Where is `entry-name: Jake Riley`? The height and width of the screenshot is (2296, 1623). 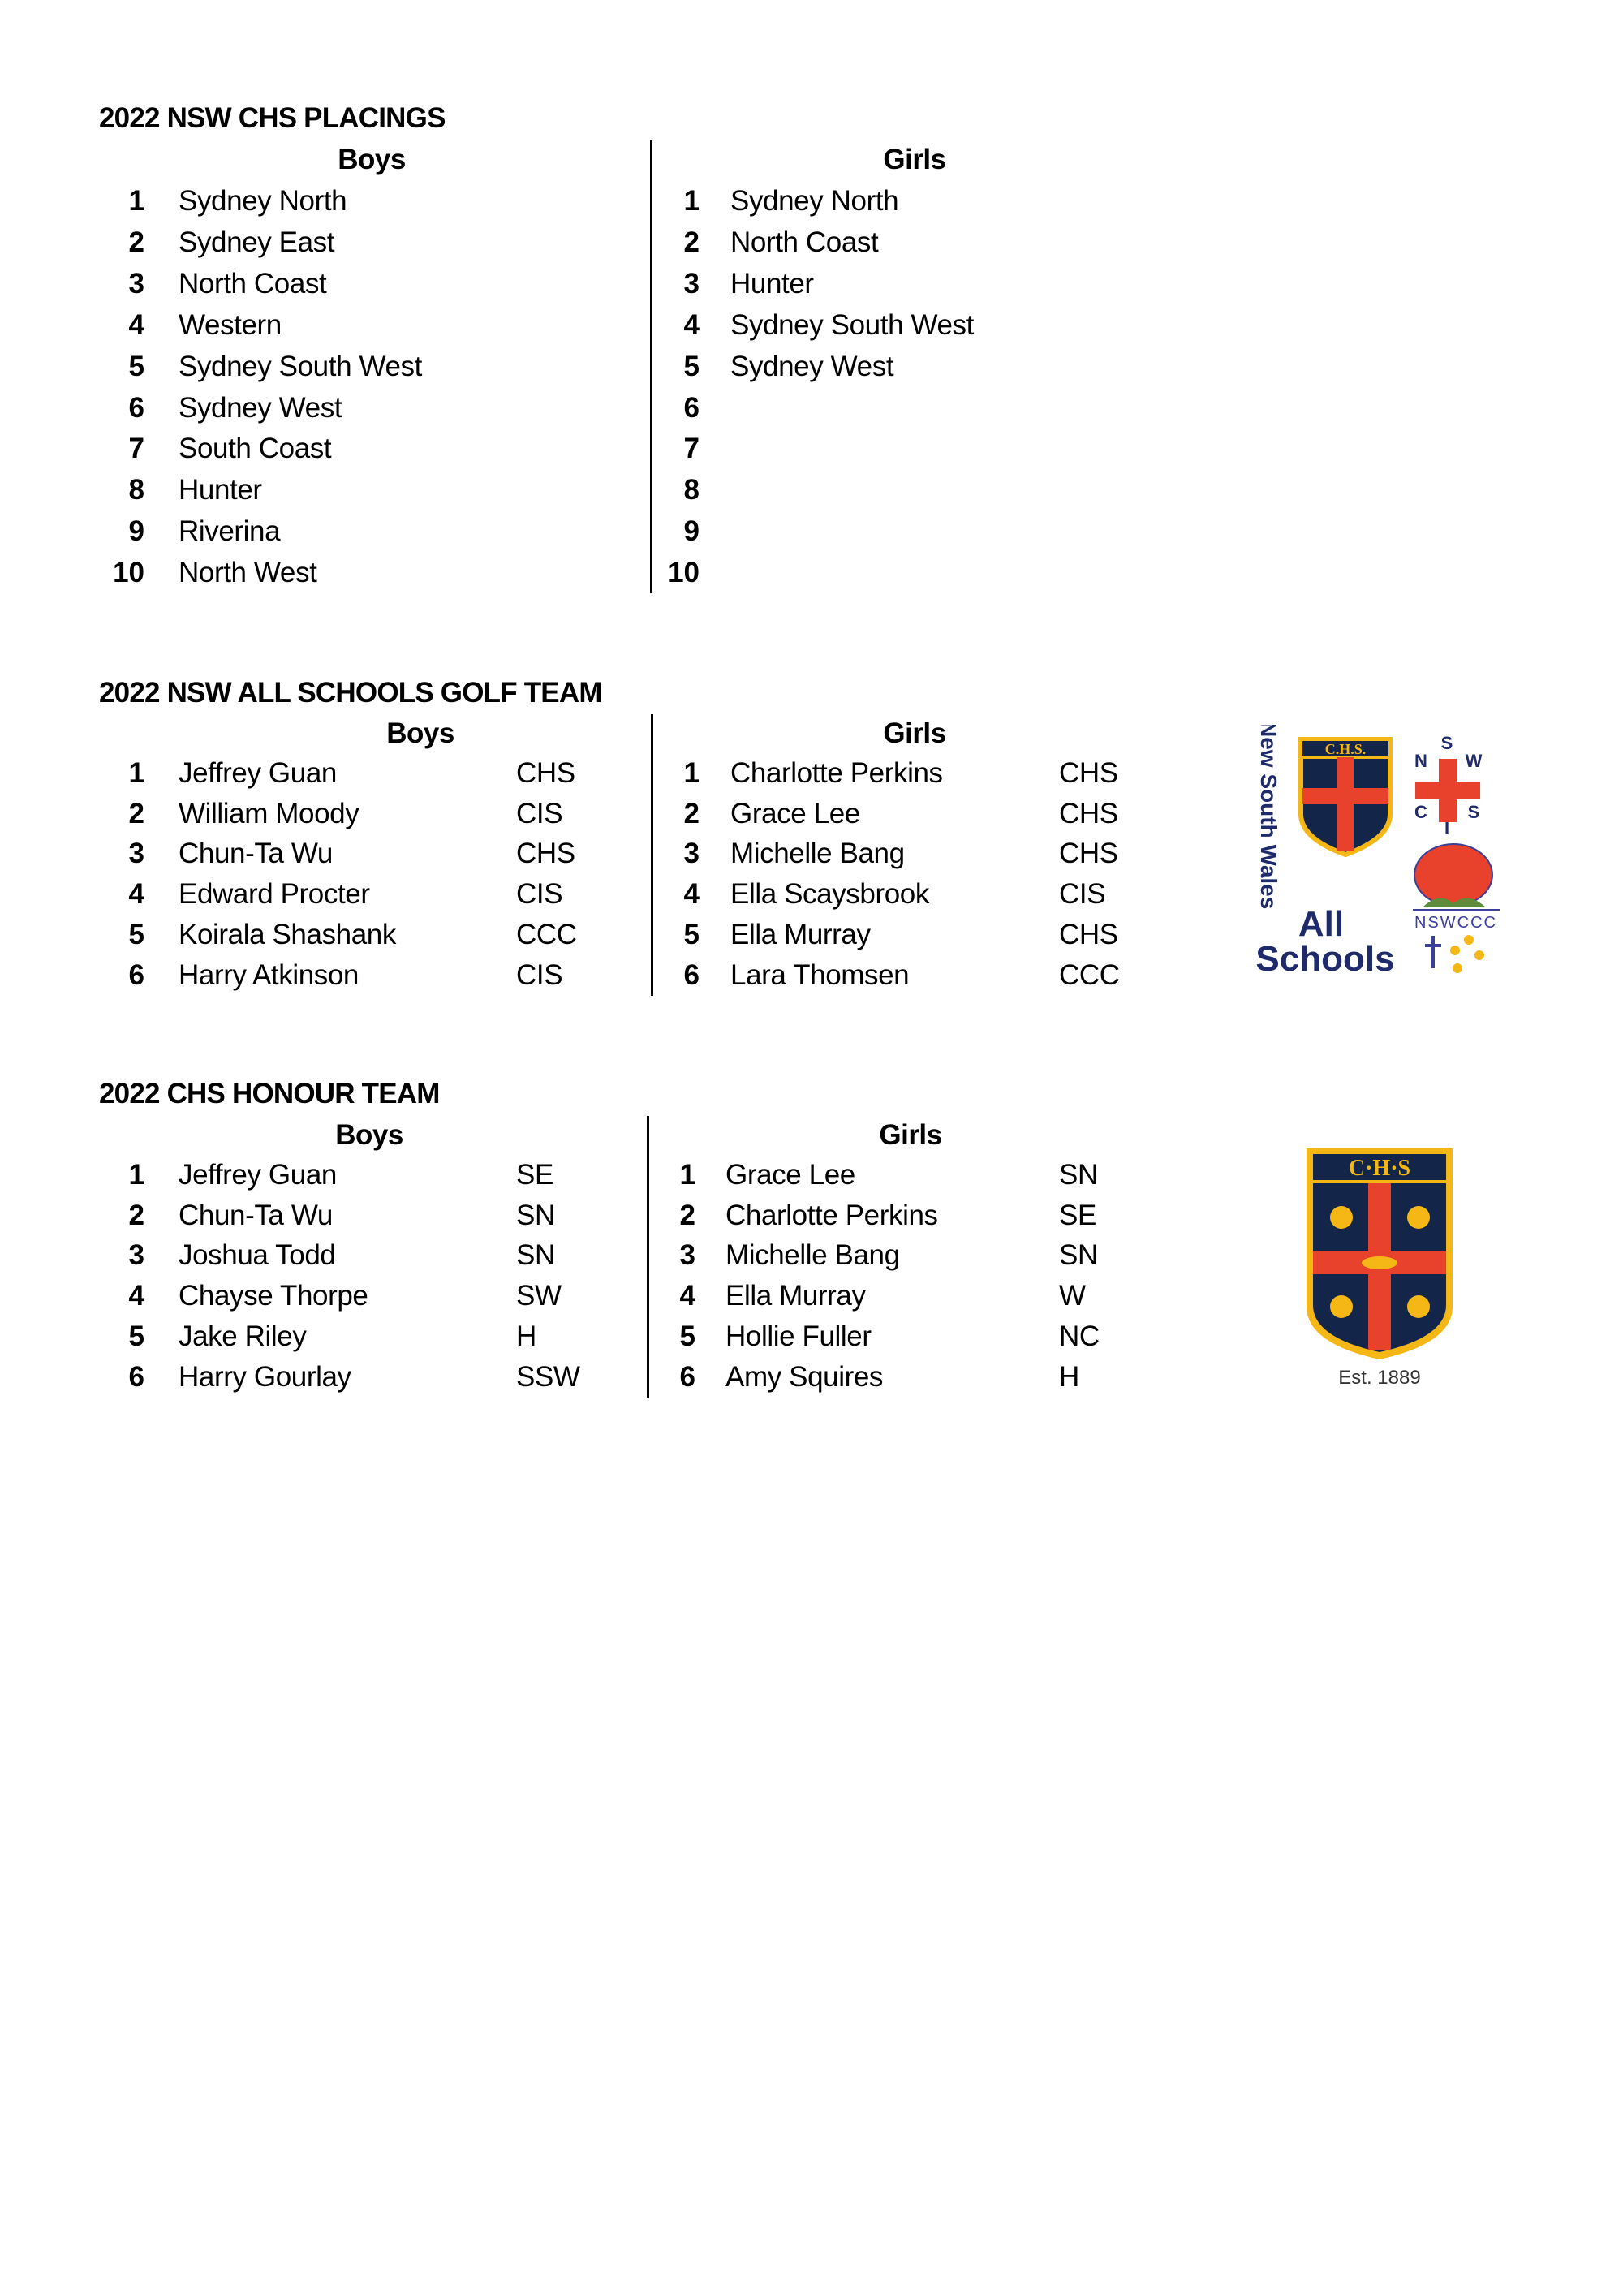
entry-name: Jake Riley is located at coordinates (243, 1336).